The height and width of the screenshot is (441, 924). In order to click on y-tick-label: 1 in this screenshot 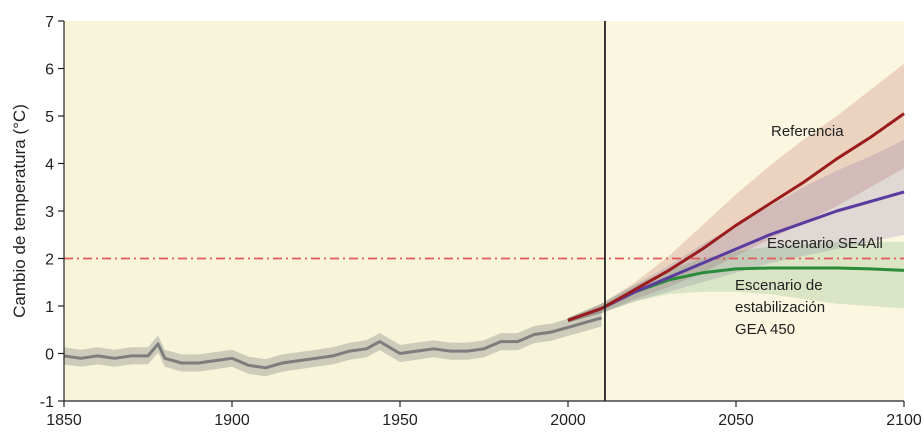, I will do `click(49, 307)`.